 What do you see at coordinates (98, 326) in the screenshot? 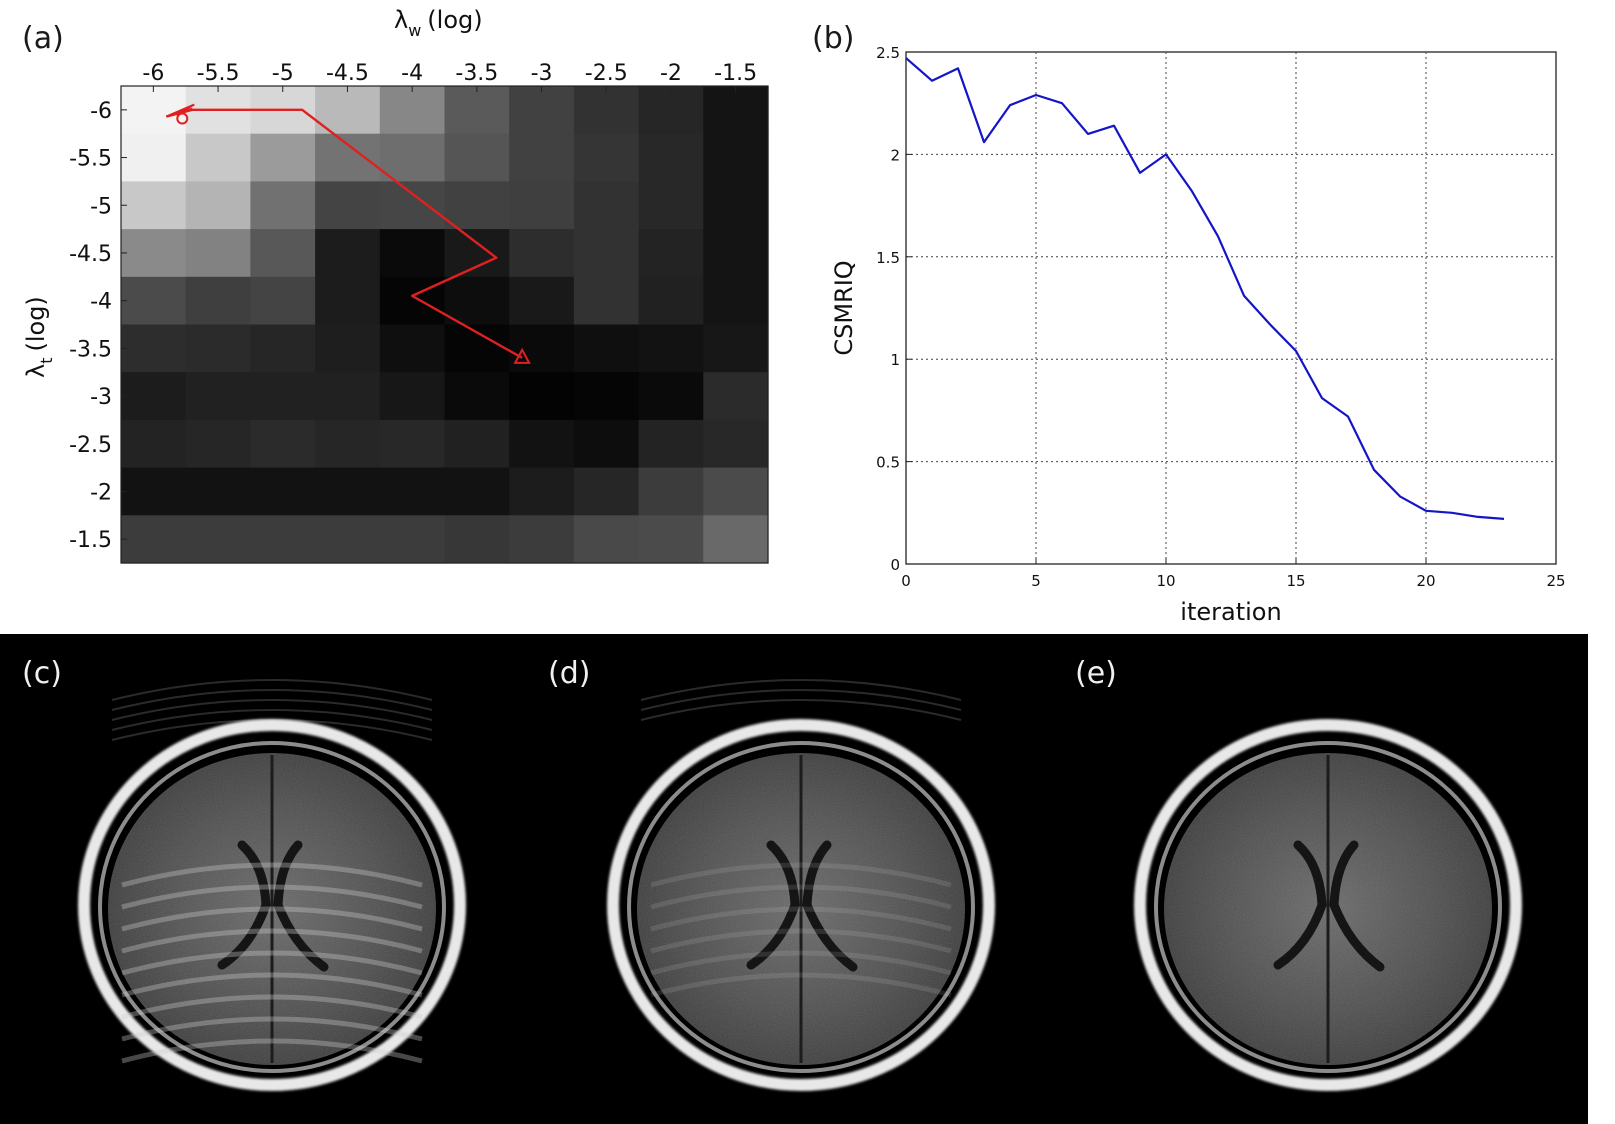
I see `heatmap-y-ticks: -6 -5.5 -5 -4.5 -4 -3.5 -3 -2.5 -2 -1.5` at bounding box center [98, 326].